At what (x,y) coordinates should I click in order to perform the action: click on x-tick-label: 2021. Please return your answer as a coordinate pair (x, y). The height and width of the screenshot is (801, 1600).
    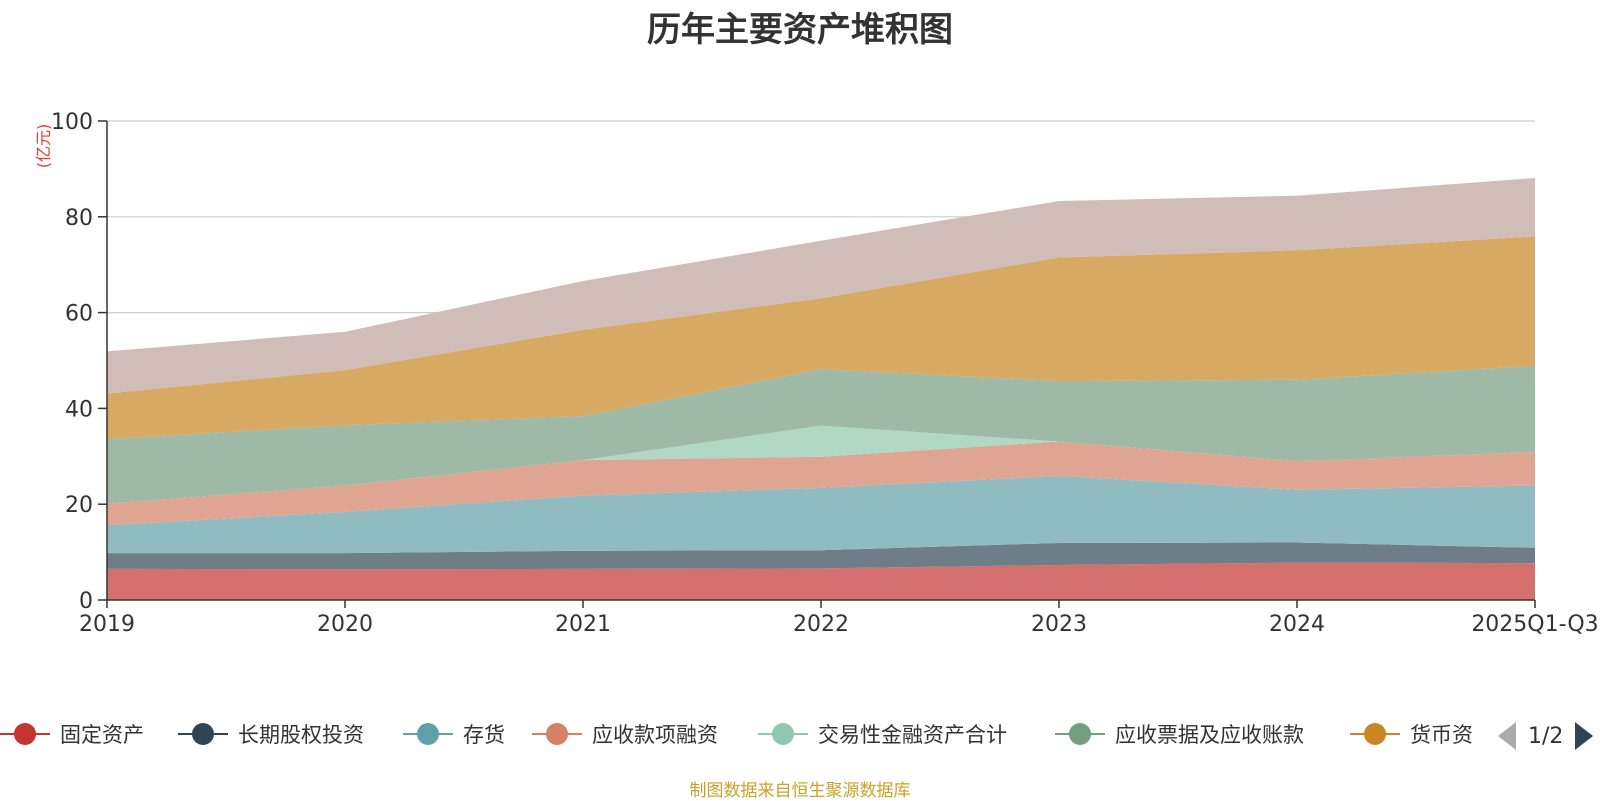
    Looking at the image, I should click on (583, 624).